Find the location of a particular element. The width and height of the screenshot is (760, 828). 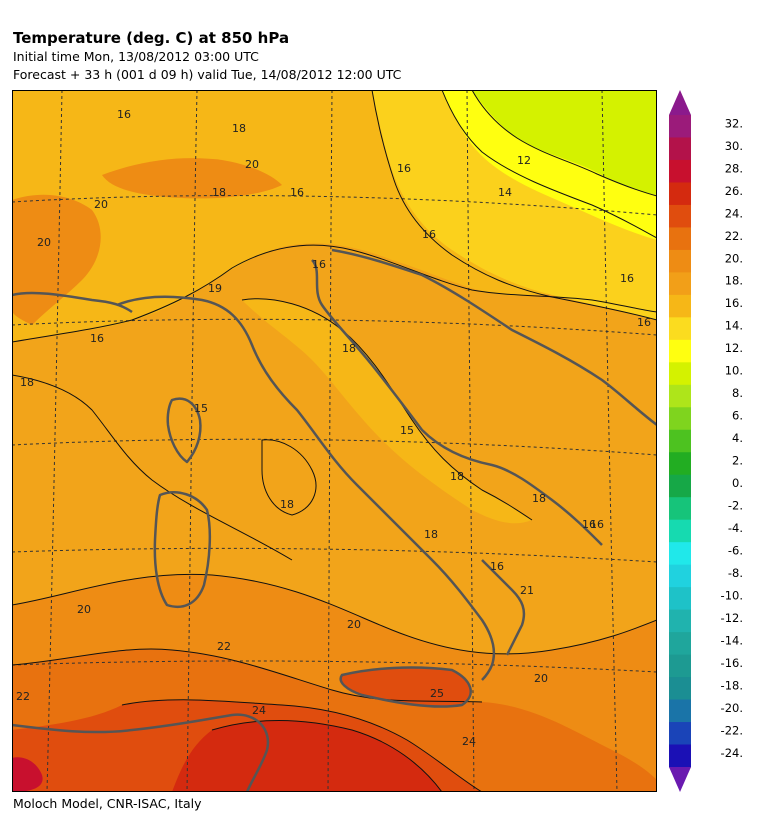

colorbar-tick-label: 2. is located at coordinates (737, 461).